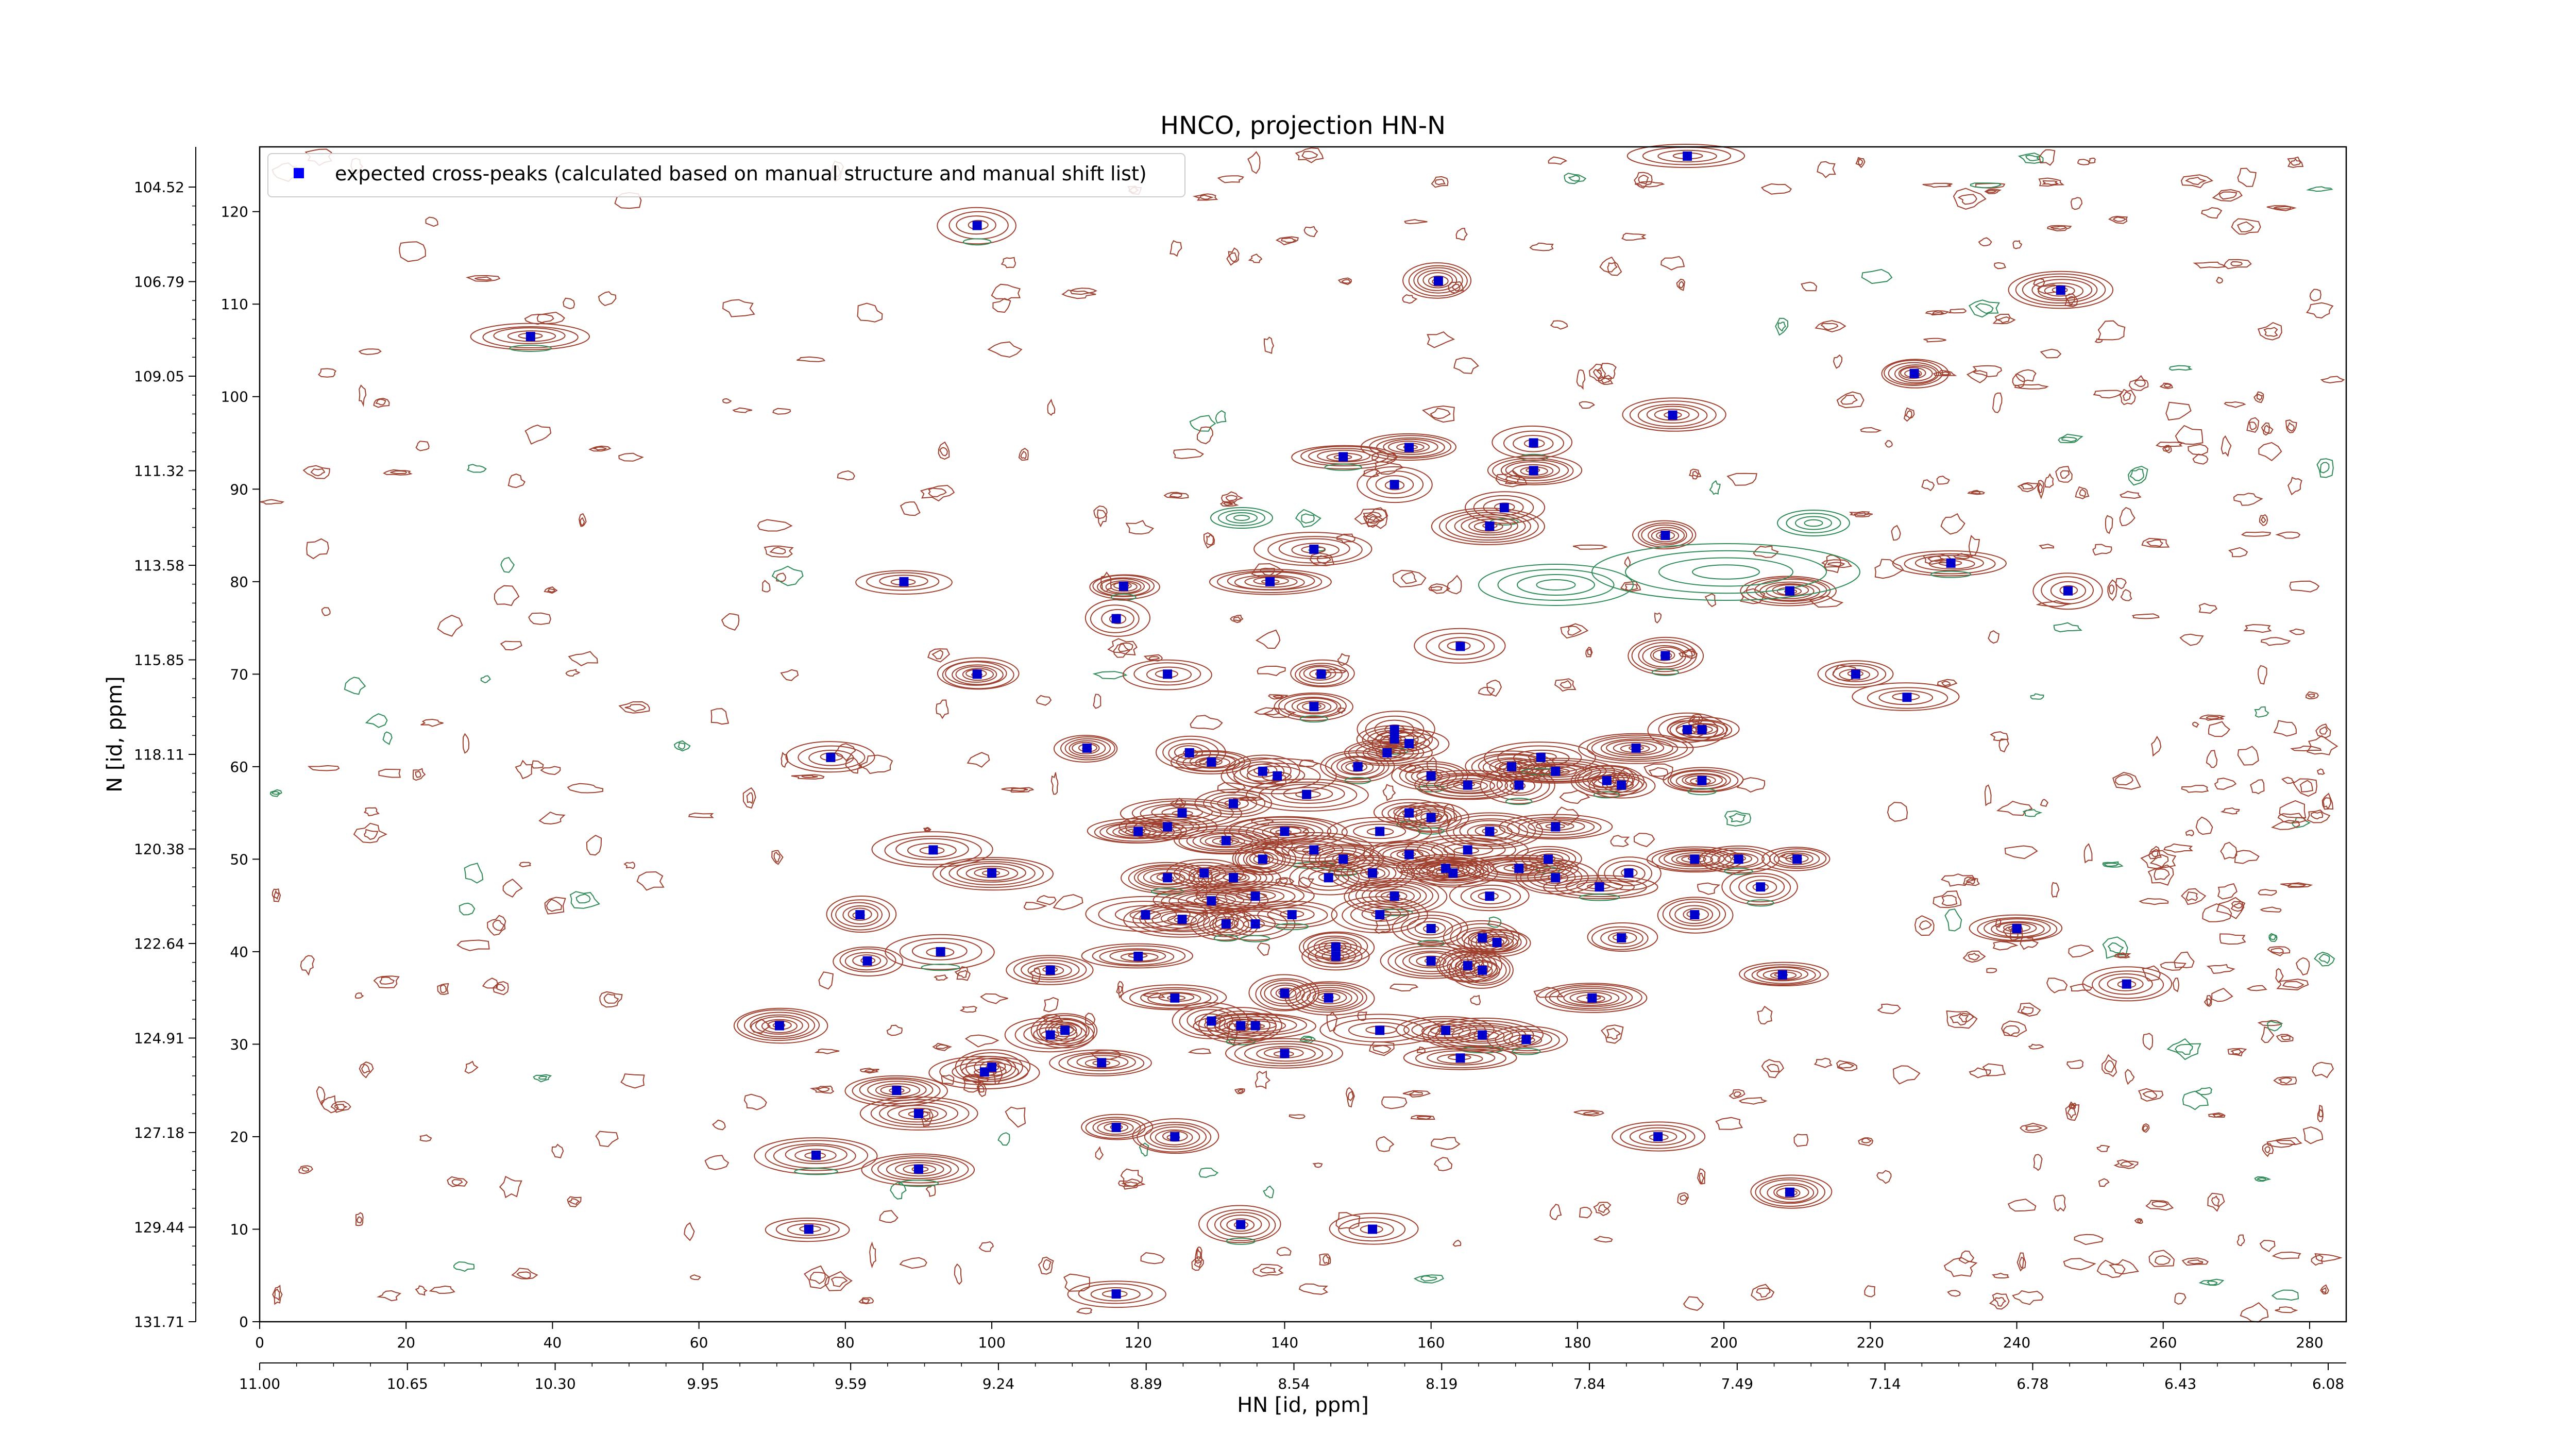  I want to click on x-tick-label: 160, so click(1431, 1342).